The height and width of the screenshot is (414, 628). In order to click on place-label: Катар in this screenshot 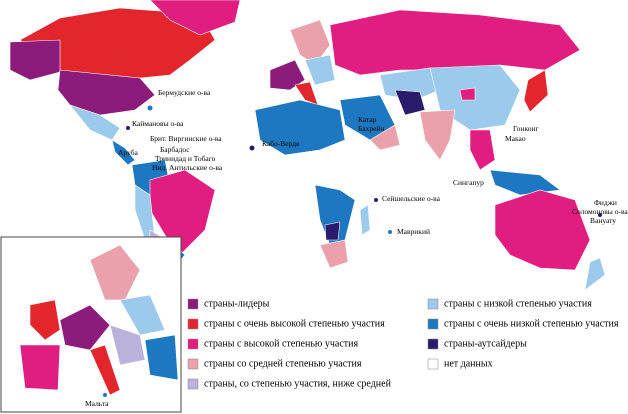, I will do `click(367, 119)`.